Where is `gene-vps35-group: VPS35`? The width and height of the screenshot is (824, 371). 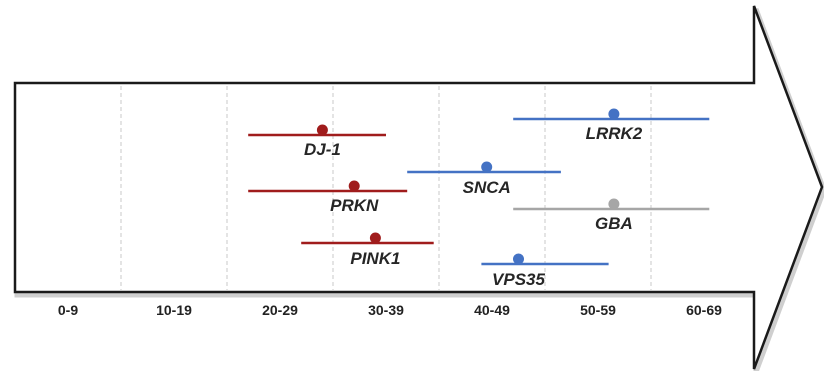 gene-vps35-group: VPS35 is located at coordinates (545, 271).